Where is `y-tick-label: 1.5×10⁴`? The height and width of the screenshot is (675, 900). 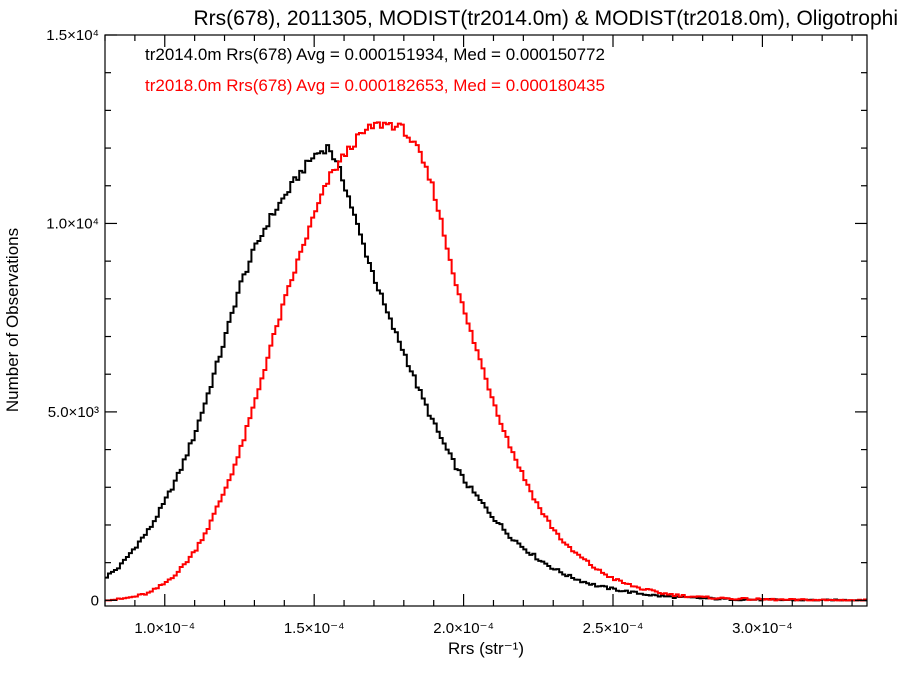 y-tick-label: 1.5×10⁴ is located at coordinates (72, 35).